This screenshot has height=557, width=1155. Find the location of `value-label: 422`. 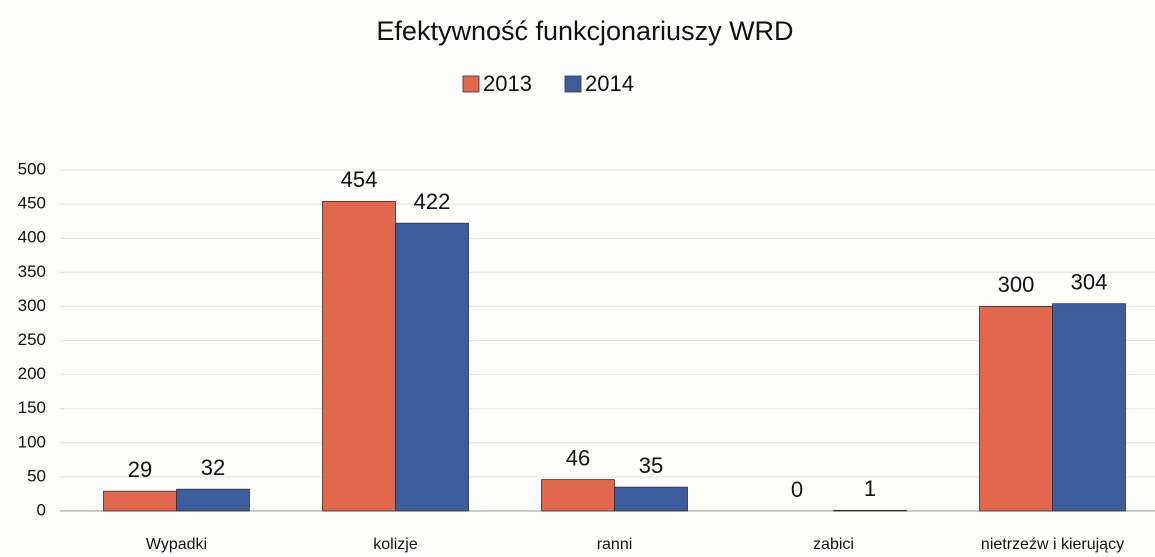

value-label: 422 is located at coordinates (432, 201).